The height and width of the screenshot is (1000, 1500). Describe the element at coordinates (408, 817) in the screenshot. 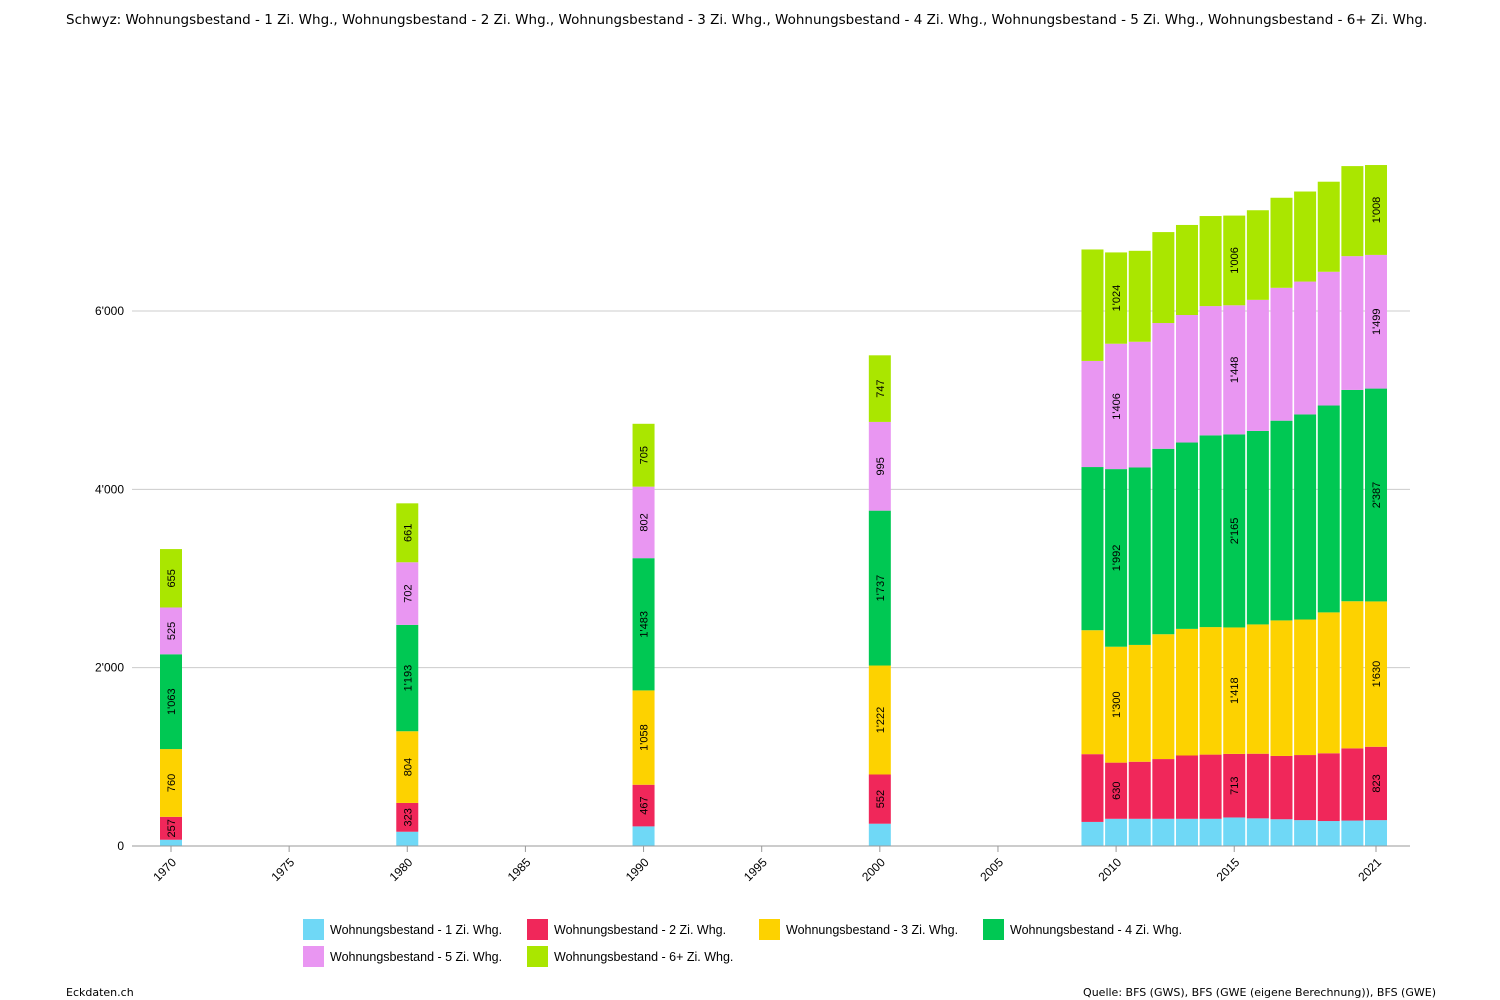

I see `data-label: 323` at that location.